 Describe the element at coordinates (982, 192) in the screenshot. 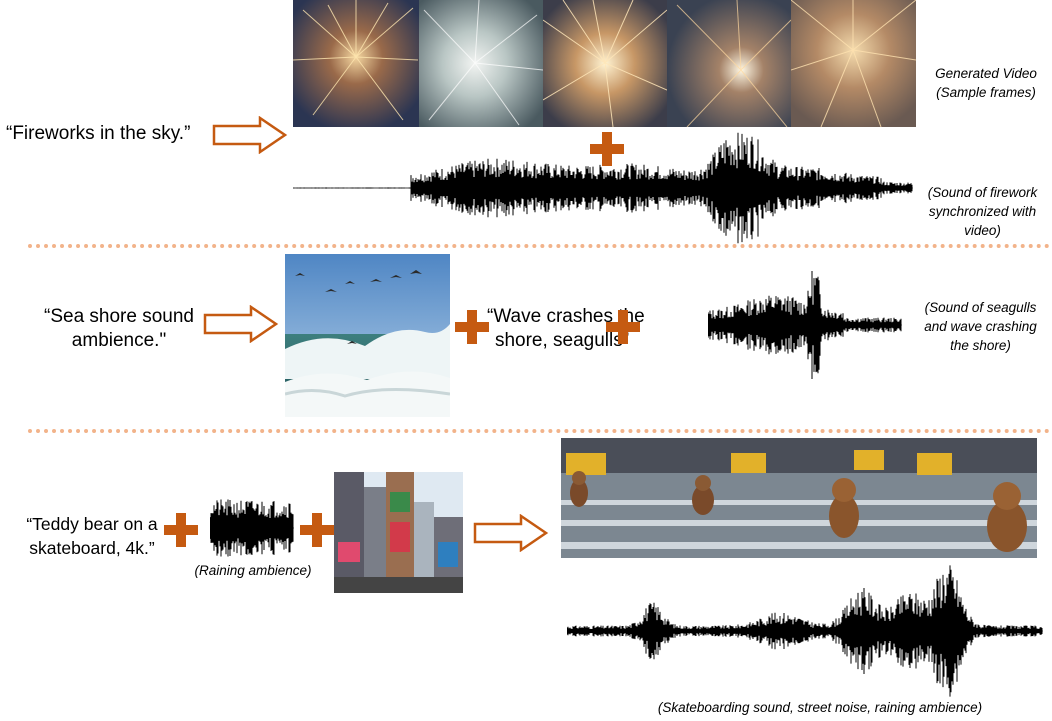

I see `caption-line: (Sound of firework` at that location.